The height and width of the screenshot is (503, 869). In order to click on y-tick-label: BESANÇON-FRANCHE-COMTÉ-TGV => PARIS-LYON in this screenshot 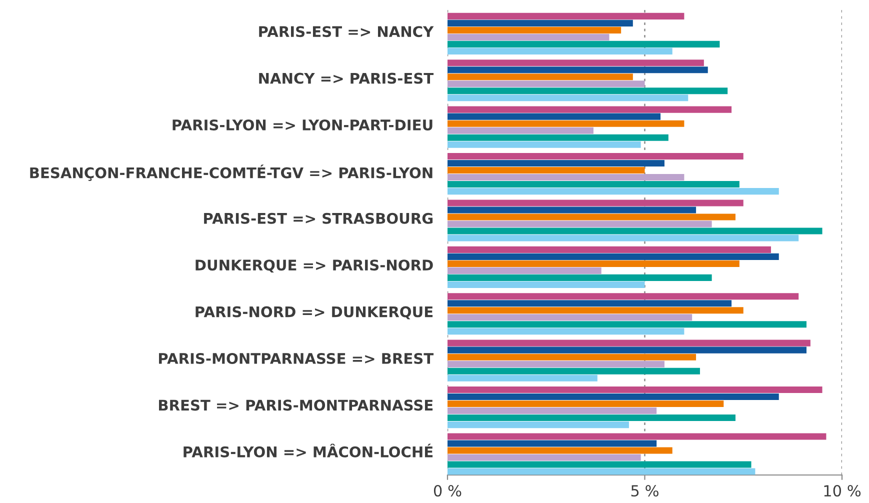, I will do `click(231, 172)`.